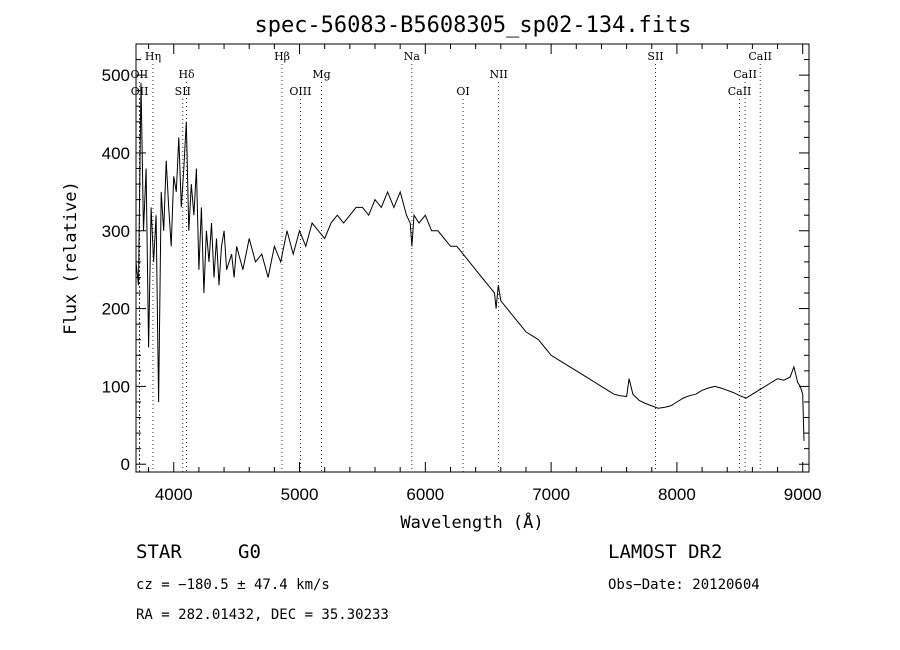 This screenshot has width=900, height=650. I want to click on spectral-line-label: NII, so click(499, 74).